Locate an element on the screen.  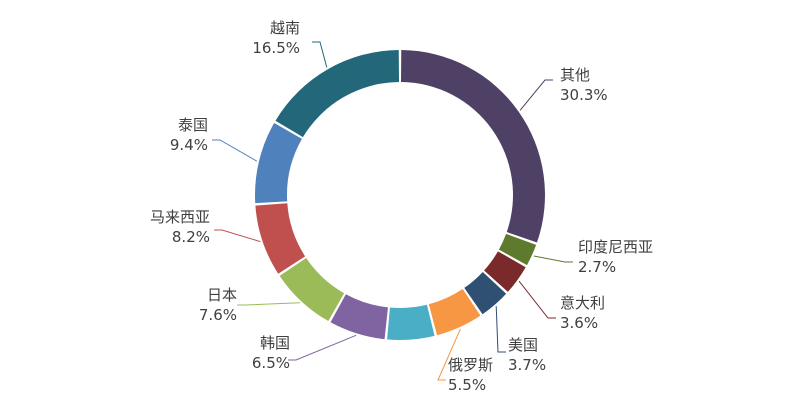
slice-label-4: 俄罗斯 is located at coordinates (470, 365).